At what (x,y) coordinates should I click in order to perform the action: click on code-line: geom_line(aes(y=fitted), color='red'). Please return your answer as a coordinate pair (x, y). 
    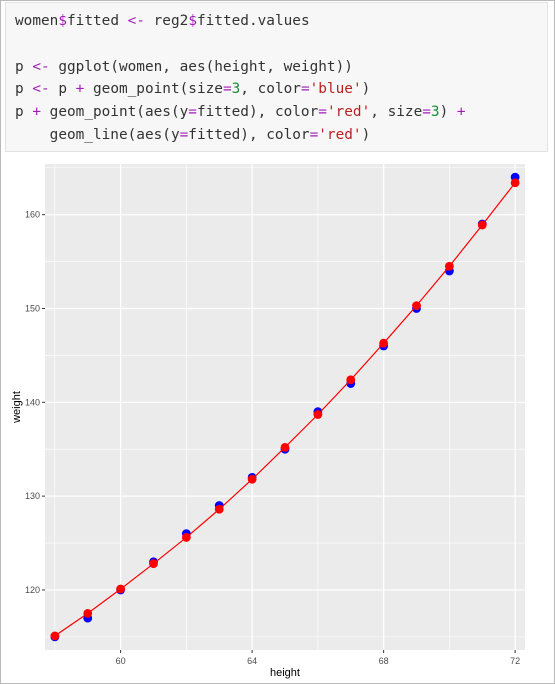
    Looking at the image, I should click on (193, 135).